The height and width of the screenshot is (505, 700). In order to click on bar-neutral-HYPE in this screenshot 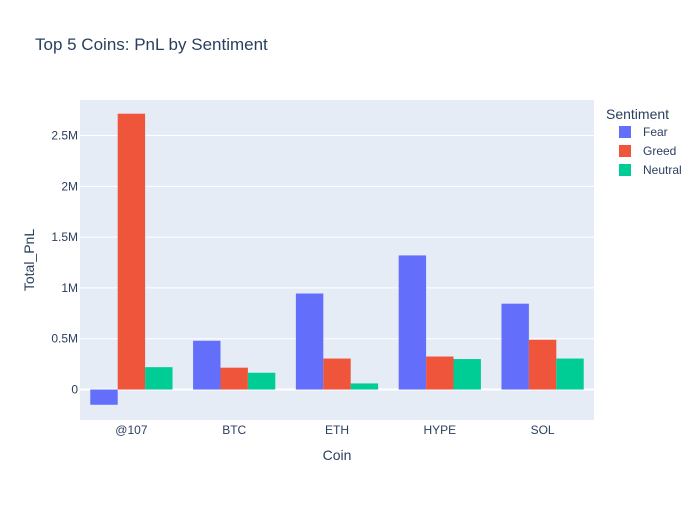, I will do `click(467, 374)`.